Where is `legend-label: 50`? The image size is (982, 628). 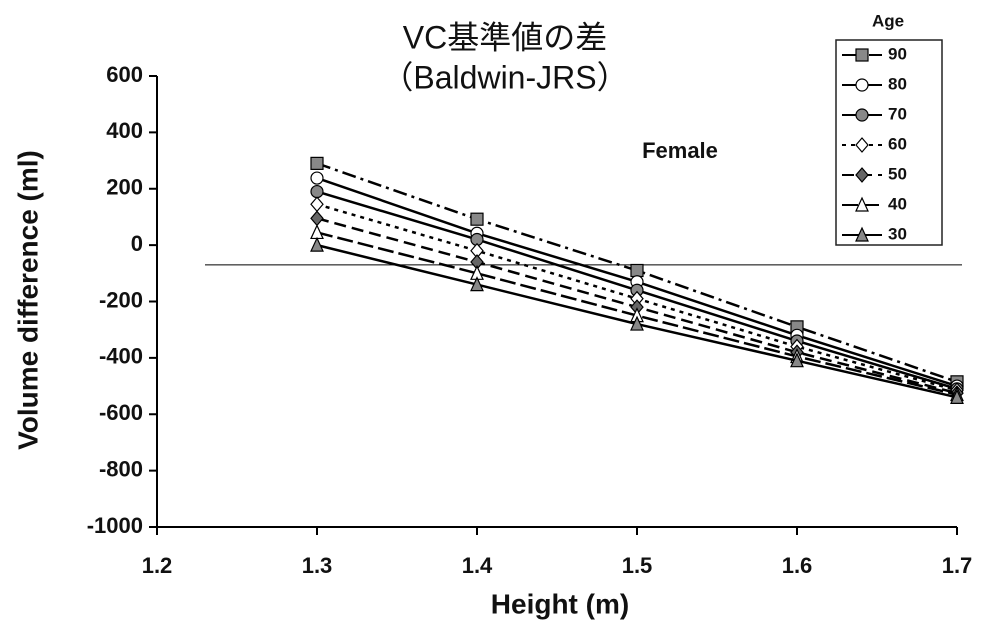
legend-label: 50 is located at coordinates (897, 173).